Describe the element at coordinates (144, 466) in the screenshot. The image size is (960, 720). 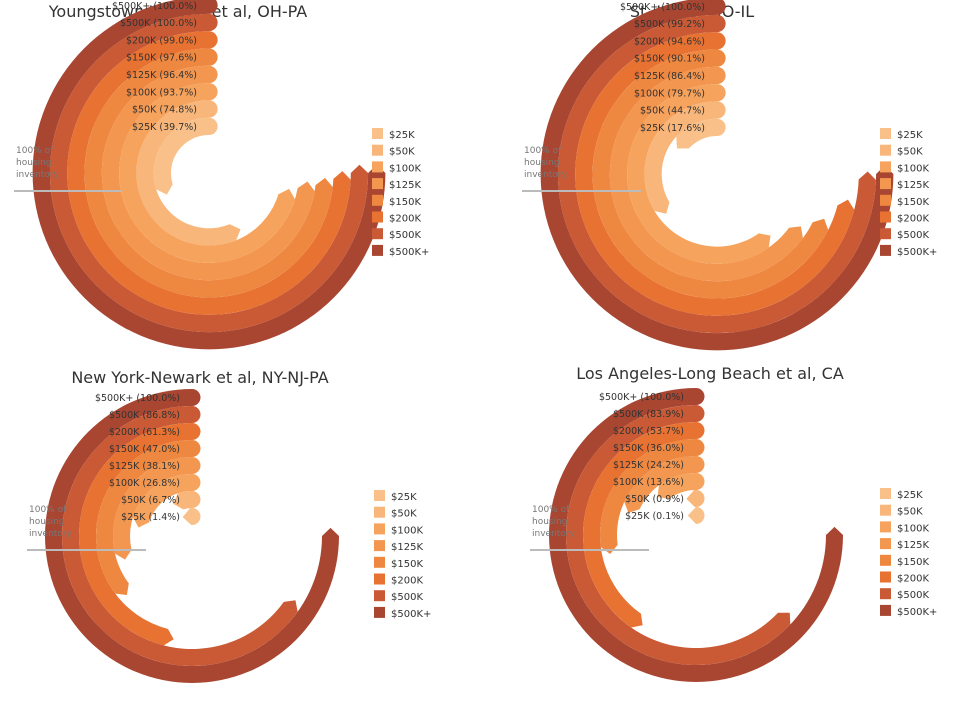
I see `band-label: $125K (38.1%)` at that location.